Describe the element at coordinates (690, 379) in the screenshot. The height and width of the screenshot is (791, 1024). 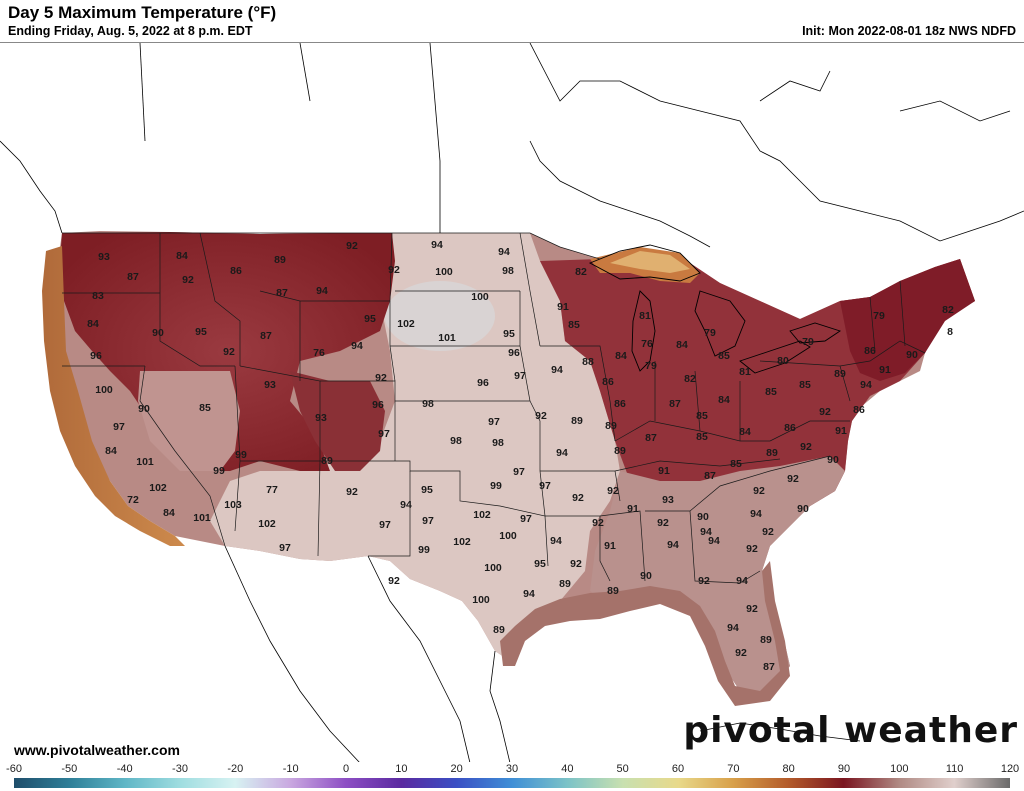
I see `temp-label: 82` at that location.